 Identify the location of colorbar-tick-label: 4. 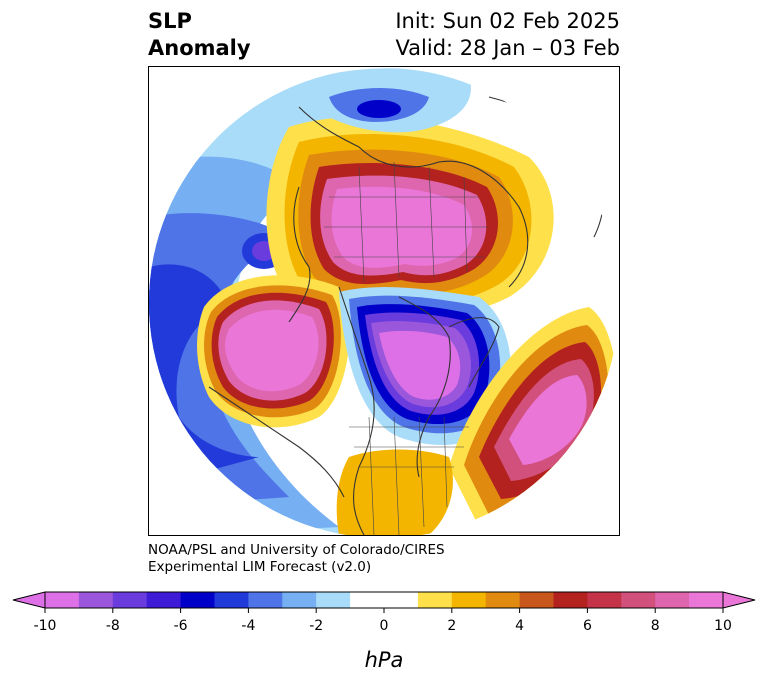
(519, 626).